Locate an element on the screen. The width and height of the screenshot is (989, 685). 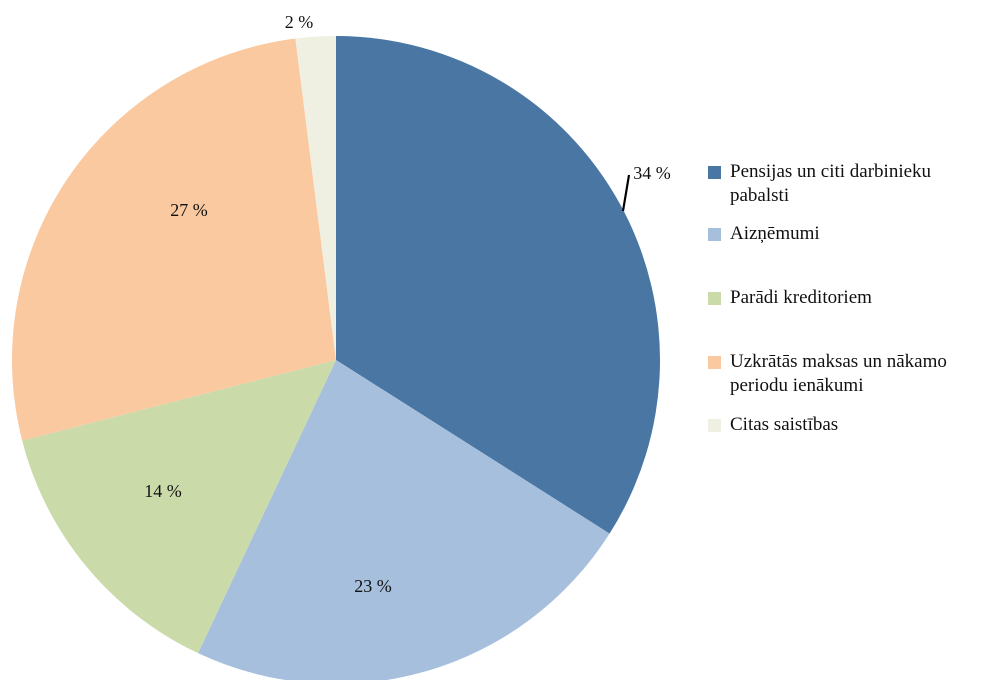
leader-line-pensions is located at coordinates (626, 193).